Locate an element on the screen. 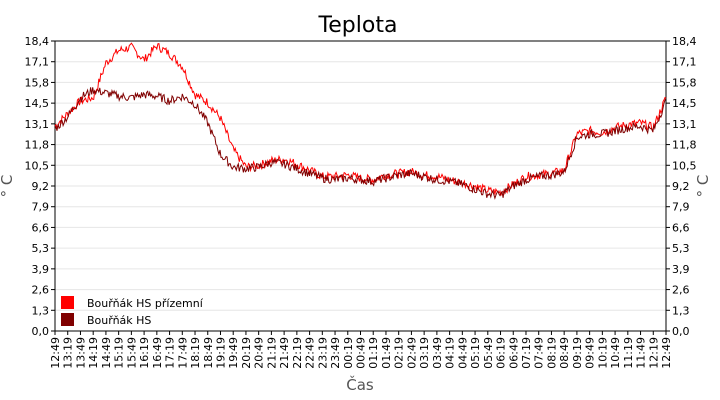 The height and width of the screenshot is (400, 720). y-tick-label: 3,9 is located at coordinates (41, 269).